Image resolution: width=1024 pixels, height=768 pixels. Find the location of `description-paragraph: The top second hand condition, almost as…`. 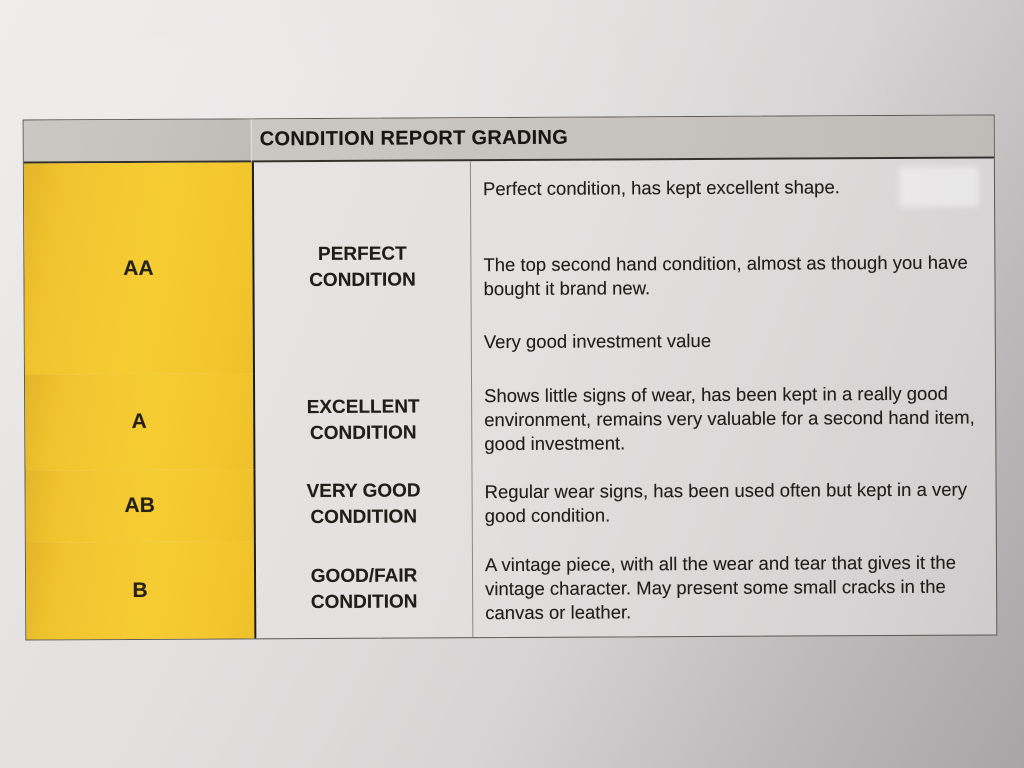

description-paragraph: The top second hand condition, almost as… is located at coordinates (725, 275).